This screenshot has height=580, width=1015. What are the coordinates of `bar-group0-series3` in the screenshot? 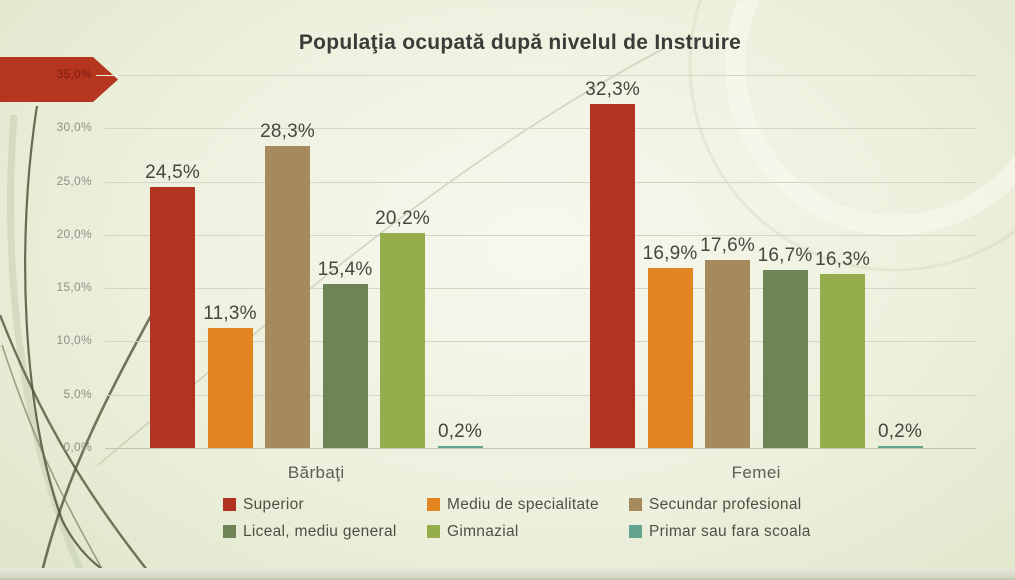 It's located at (345, 365).